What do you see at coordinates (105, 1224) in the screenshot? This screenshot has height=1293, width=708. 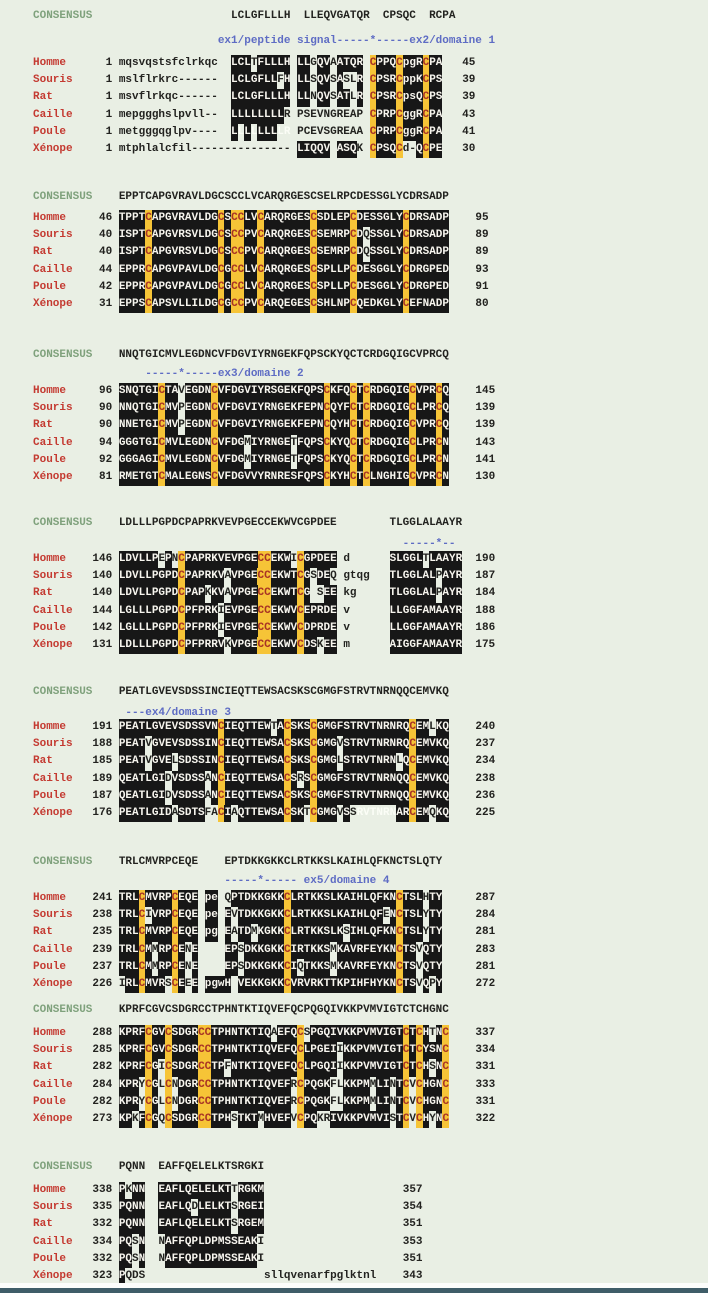 I see `sequence-text: 332` at bounding box center [105, 1224].